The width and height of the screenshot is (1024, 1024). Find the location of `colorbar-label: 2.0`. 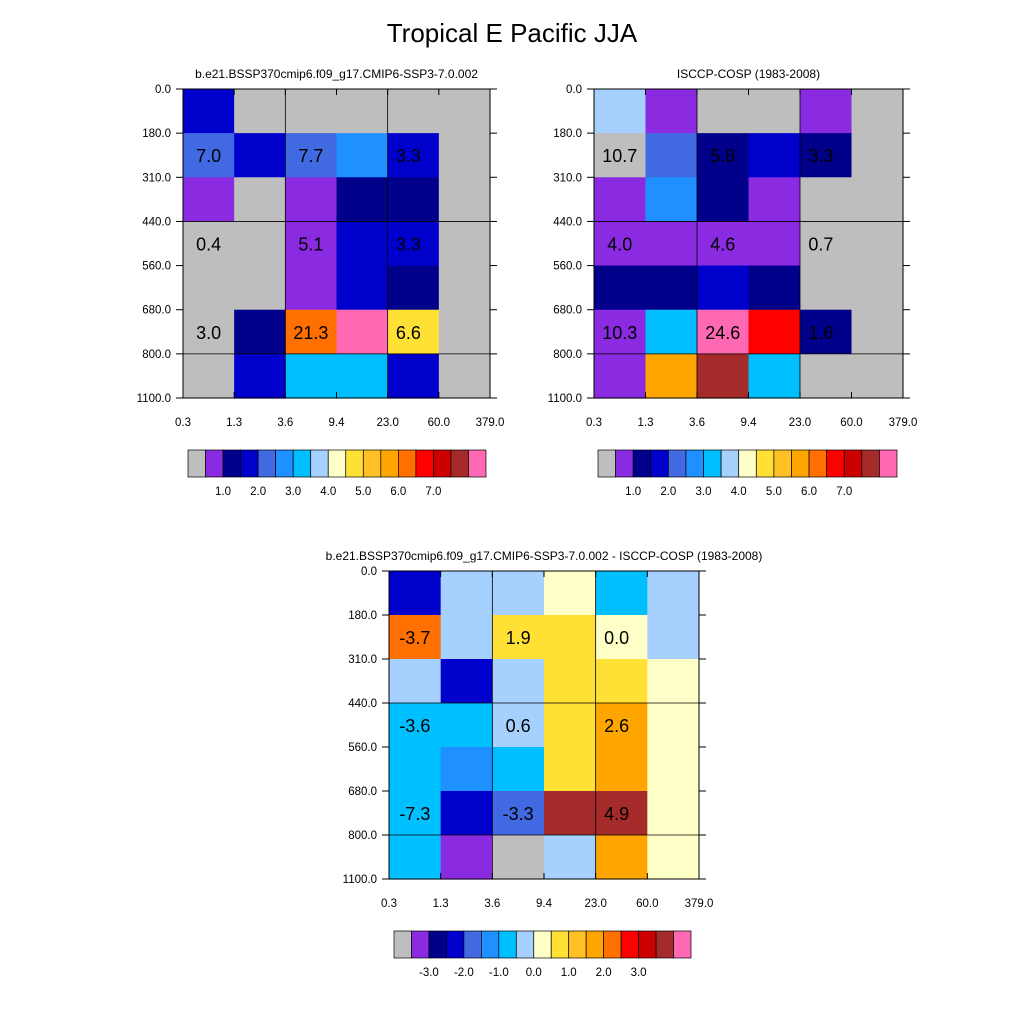

colorbar-label: 2.0 is located at coordinates (604, 973).